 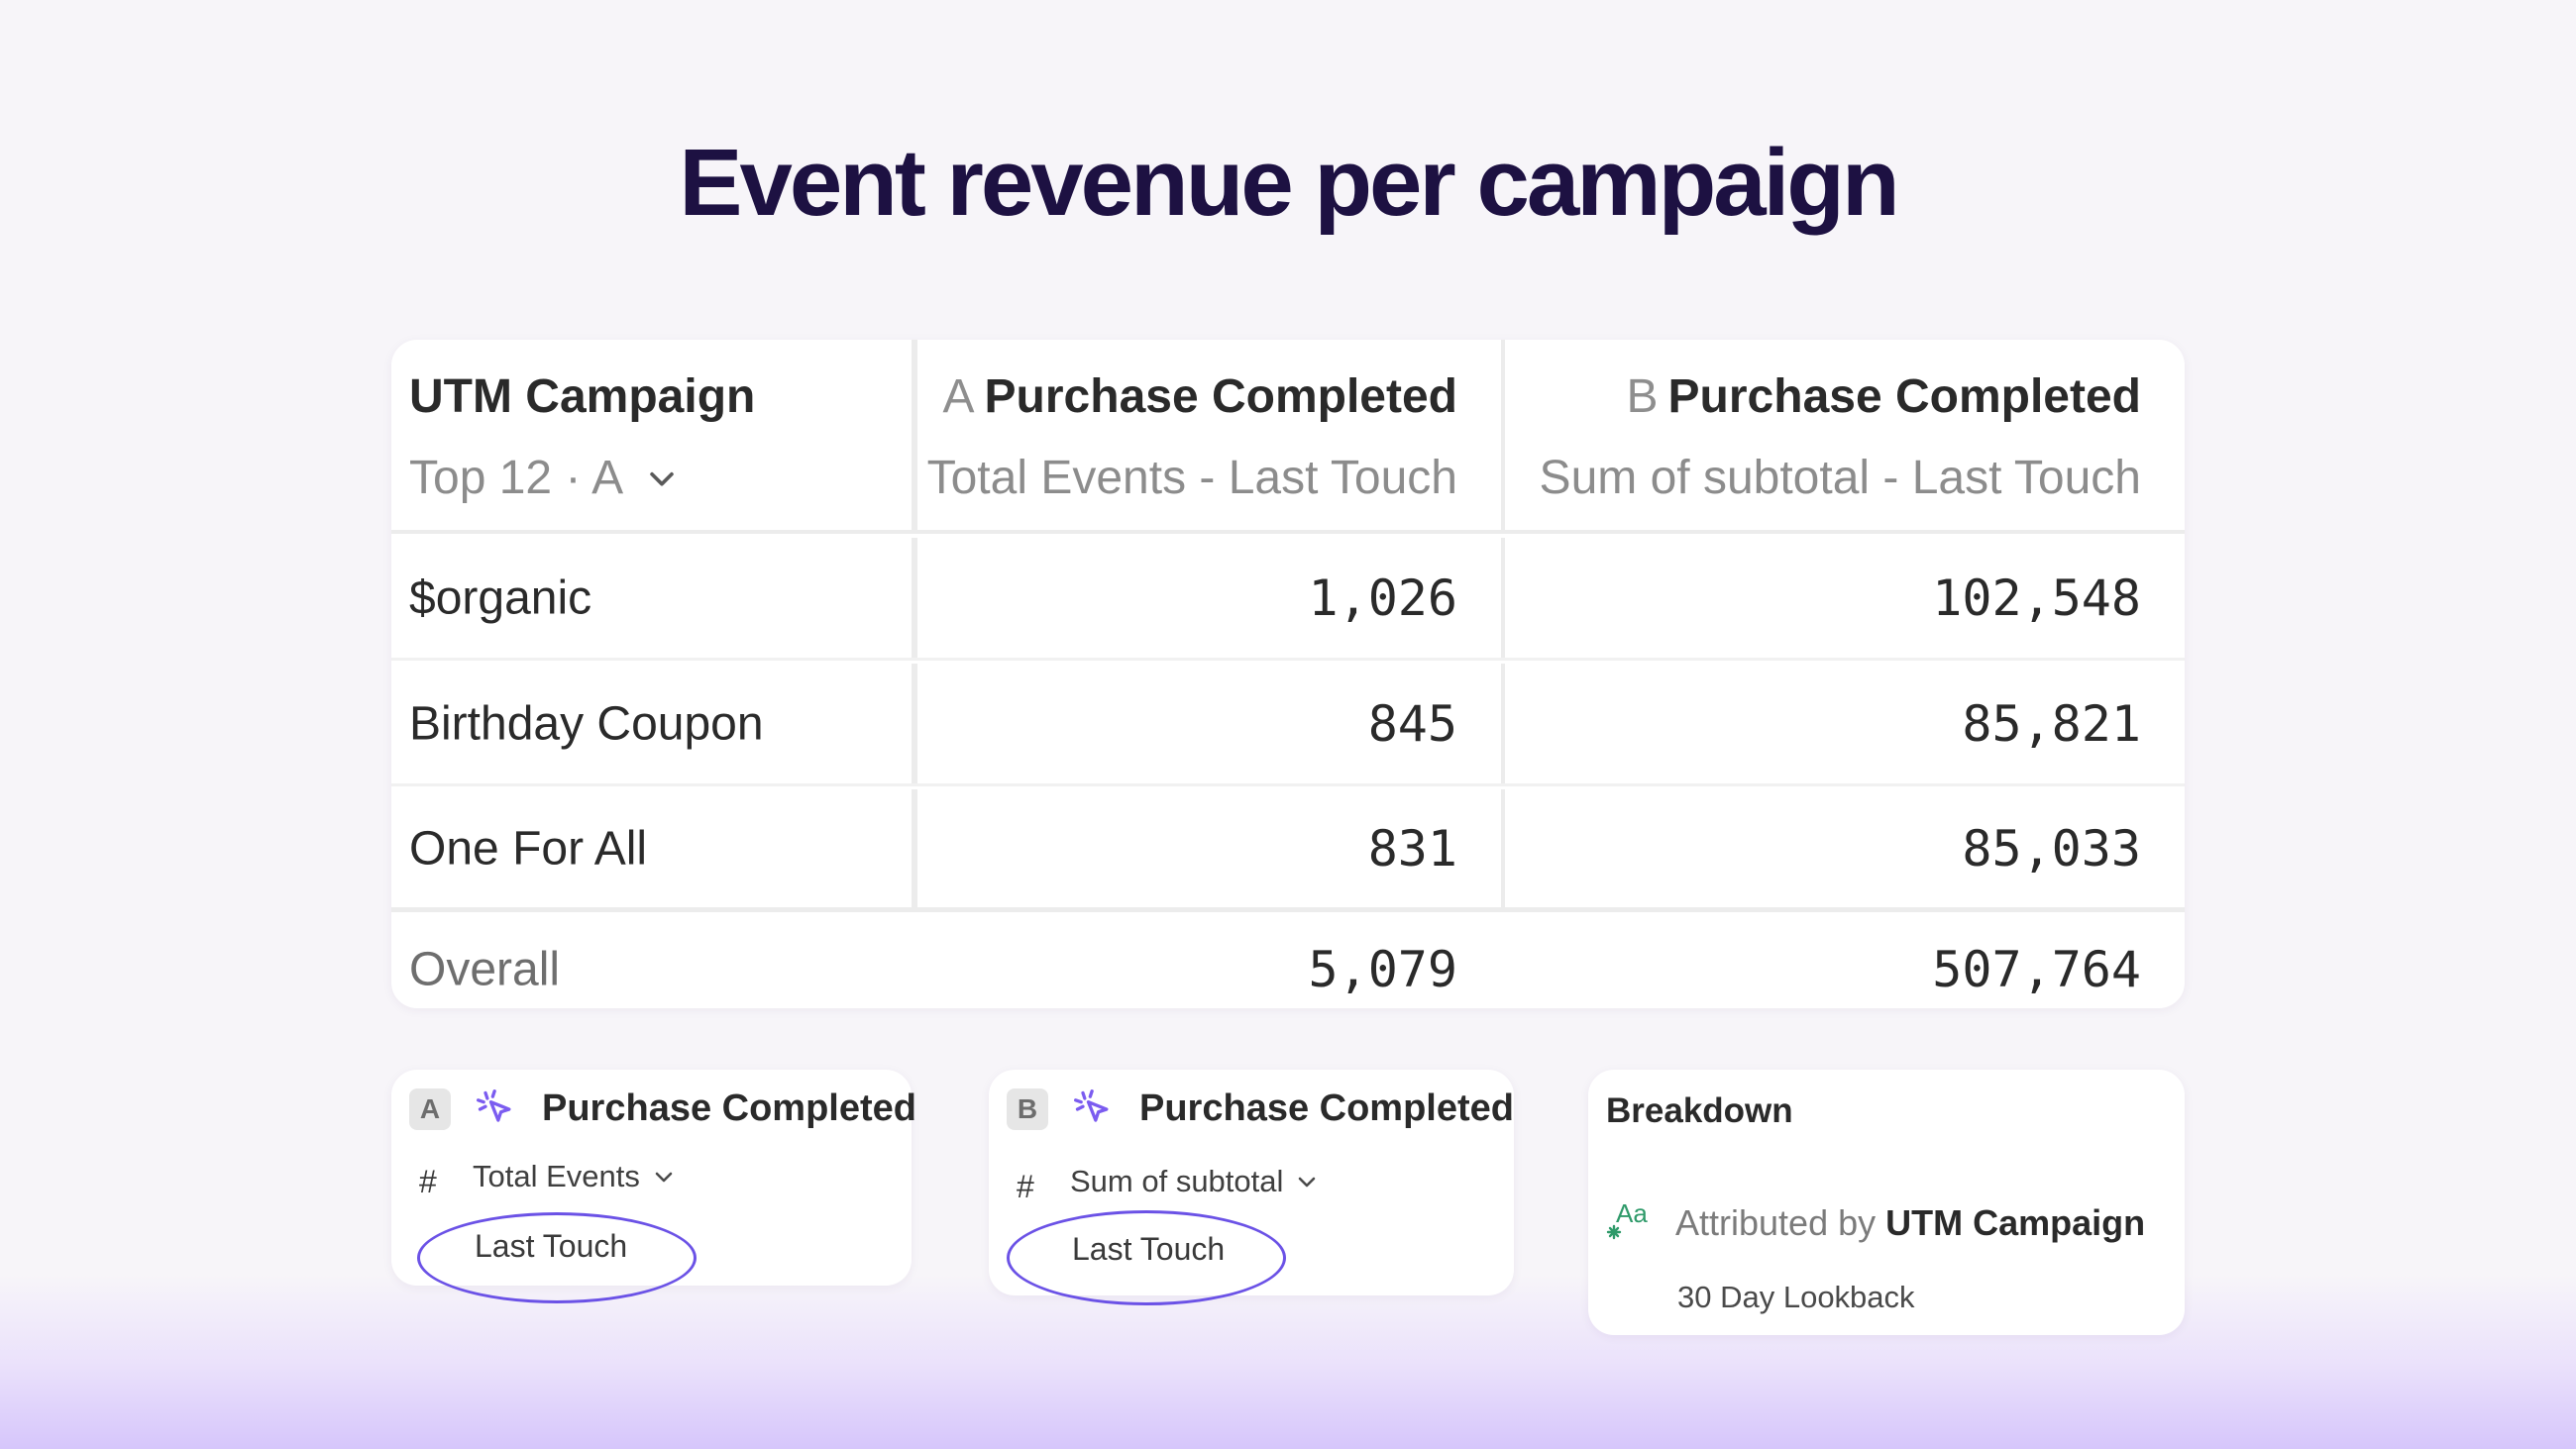 What do you see at coordinates (1840, 478) in the screenshot?
I see `column-subtitle: Sum of subtotal - Last Touch` at bounding box center [1840, 478].